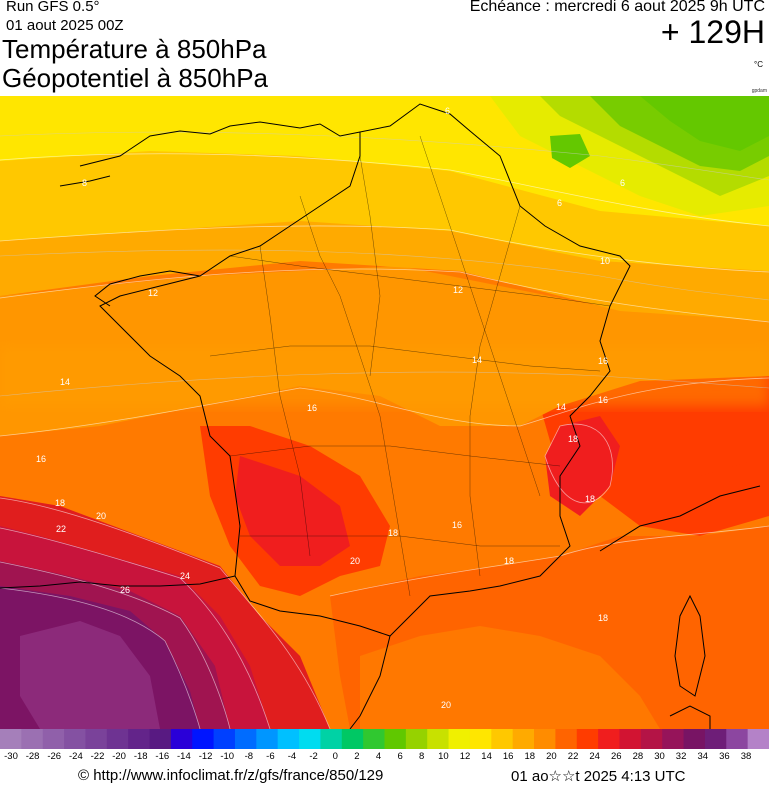  Describe the element at coordinates (53, 7) in the screenshot. I see `run-label: Run GFS 0.5°` at that location.